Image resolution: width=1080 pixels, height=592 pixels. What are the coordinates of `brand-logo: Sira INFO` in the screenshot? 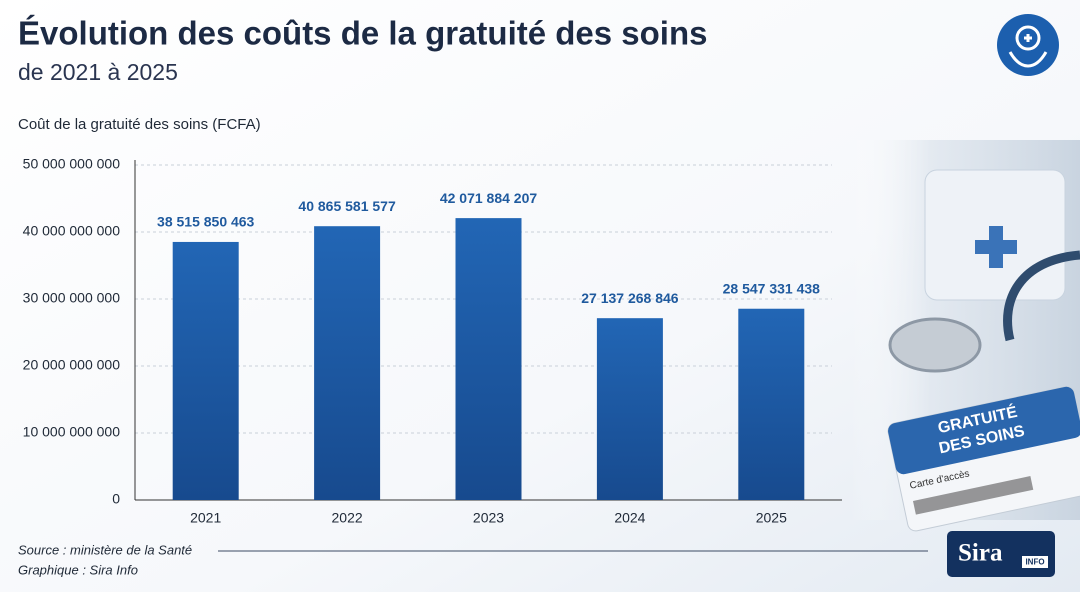 It's located at (1001, 554).